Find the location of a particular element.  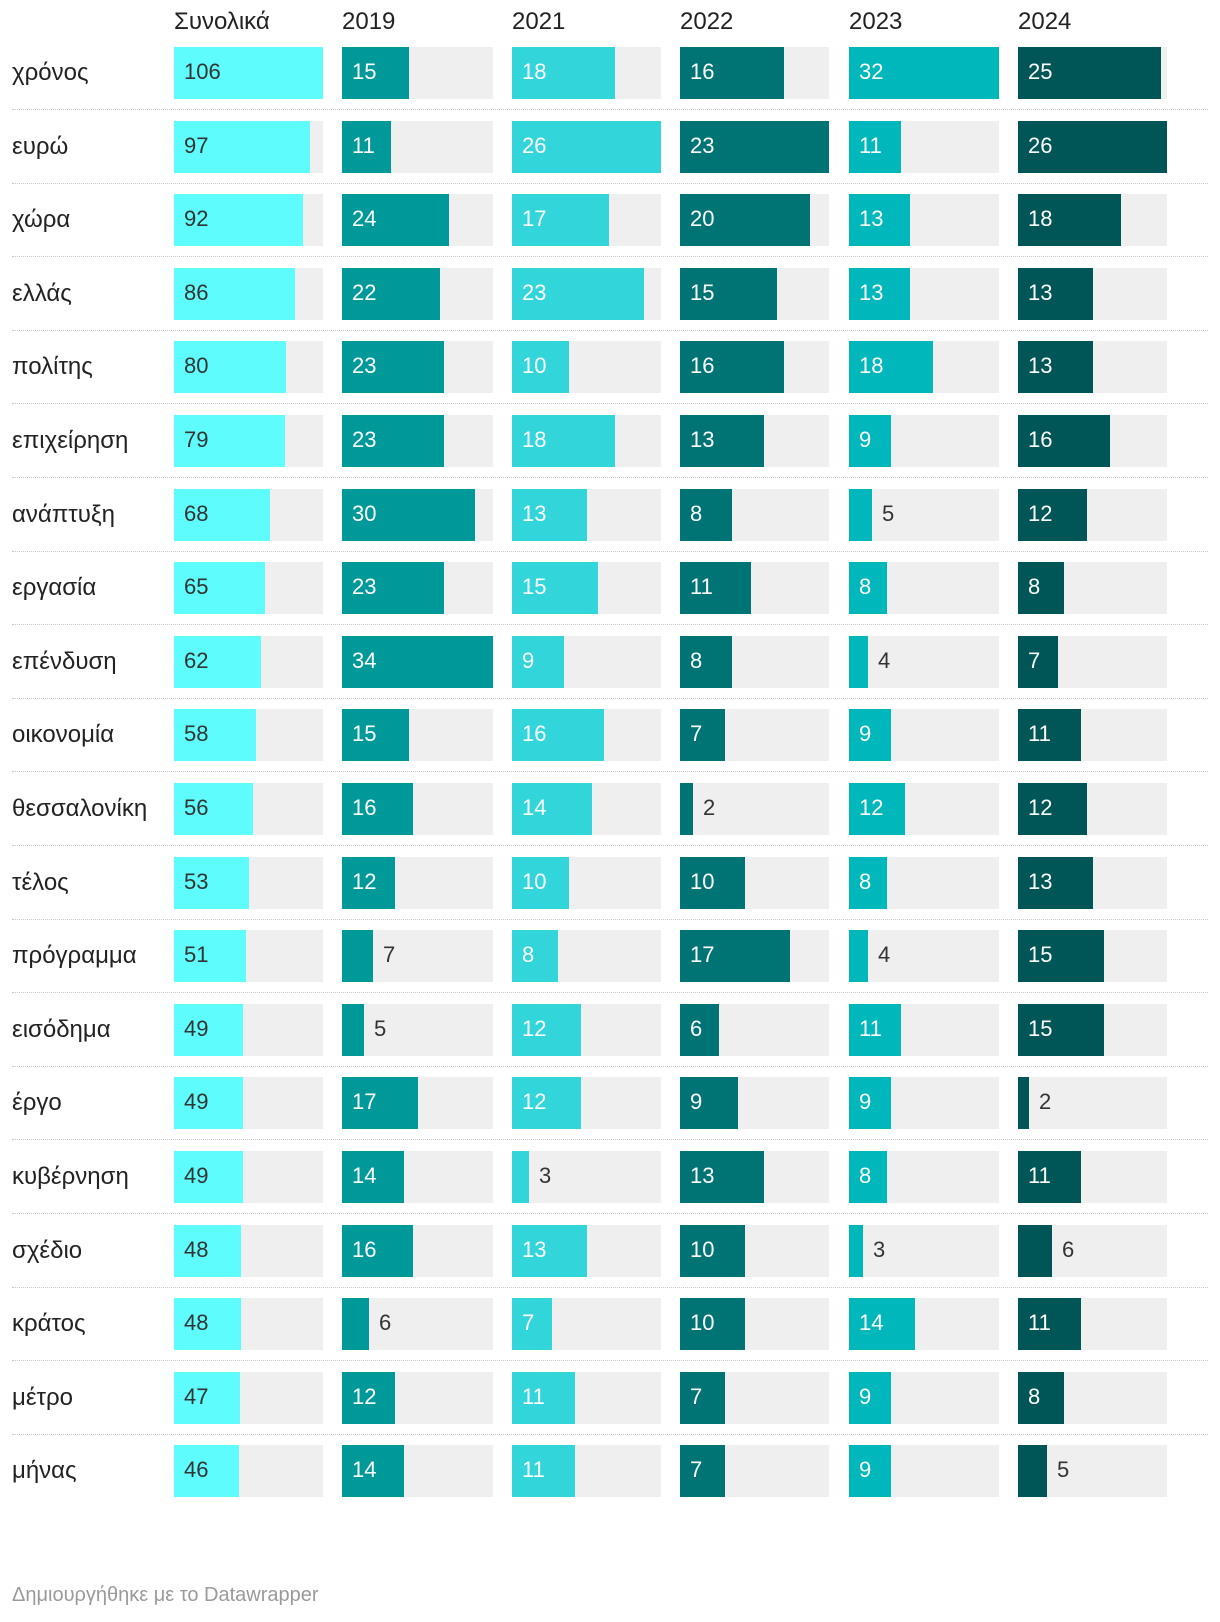

data-label: 51 is located at coordinates (196, 955).